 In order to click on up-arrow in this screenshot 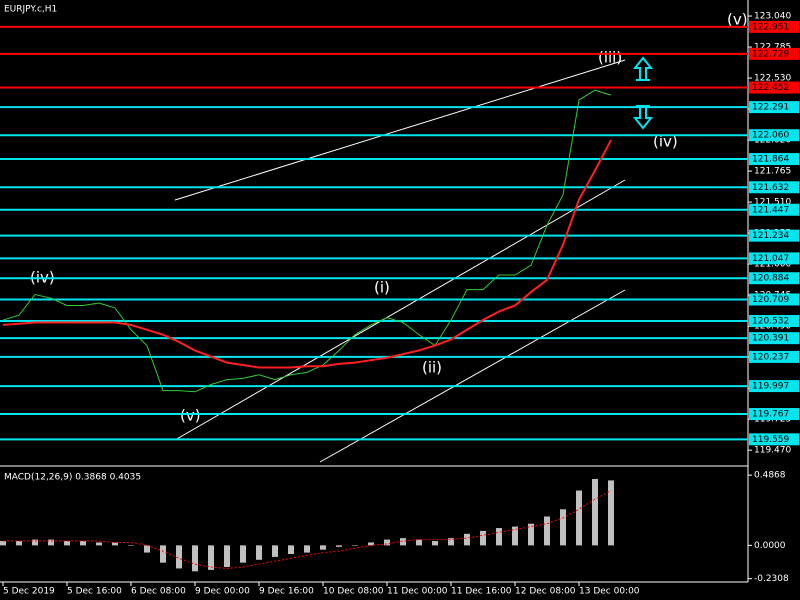, I will do `click(643, 68)`.